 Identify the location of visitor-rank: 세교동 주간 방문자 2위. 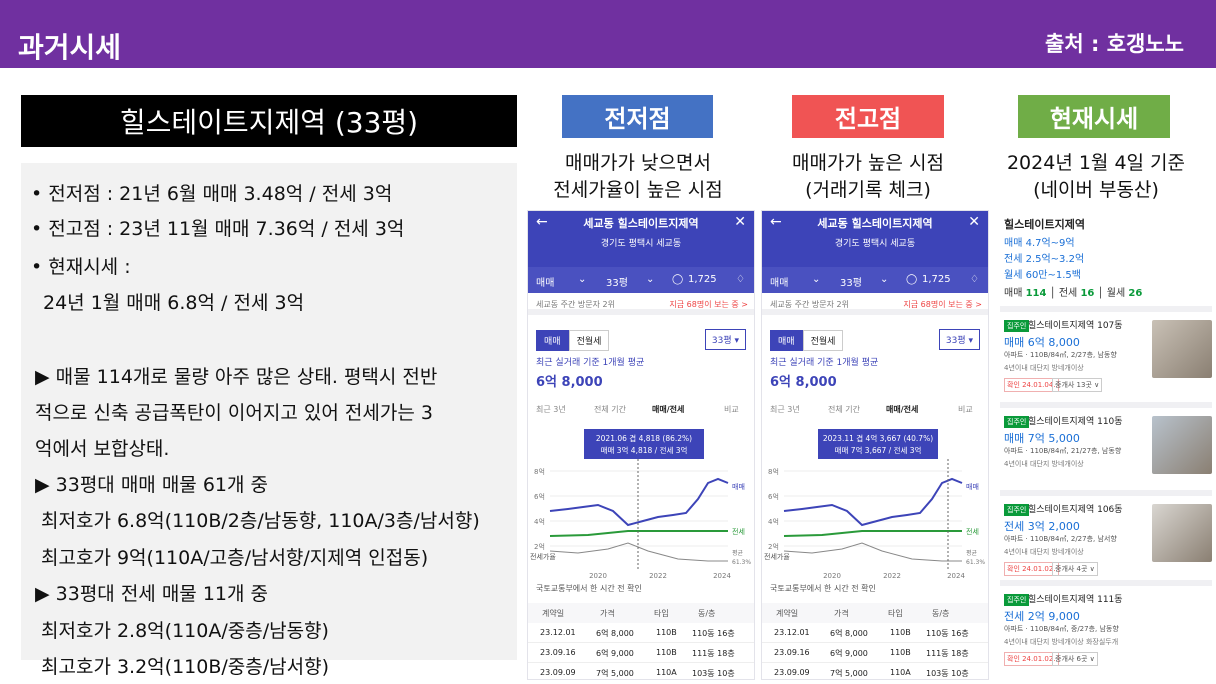
(809, 304).